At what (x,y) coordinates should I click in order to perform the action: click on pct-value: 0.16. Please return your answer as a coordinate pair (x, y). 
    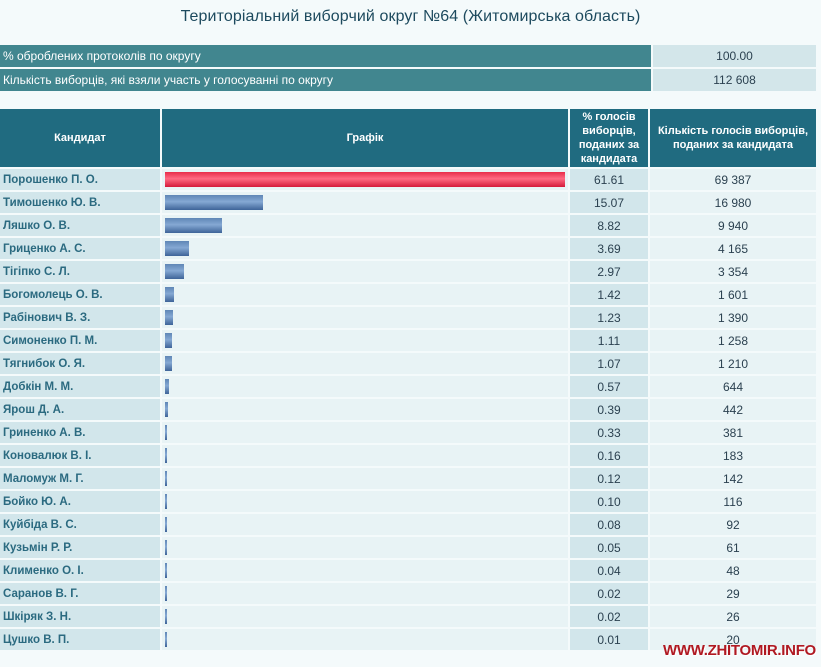
    Looking at the image, I should click on (610, 456).